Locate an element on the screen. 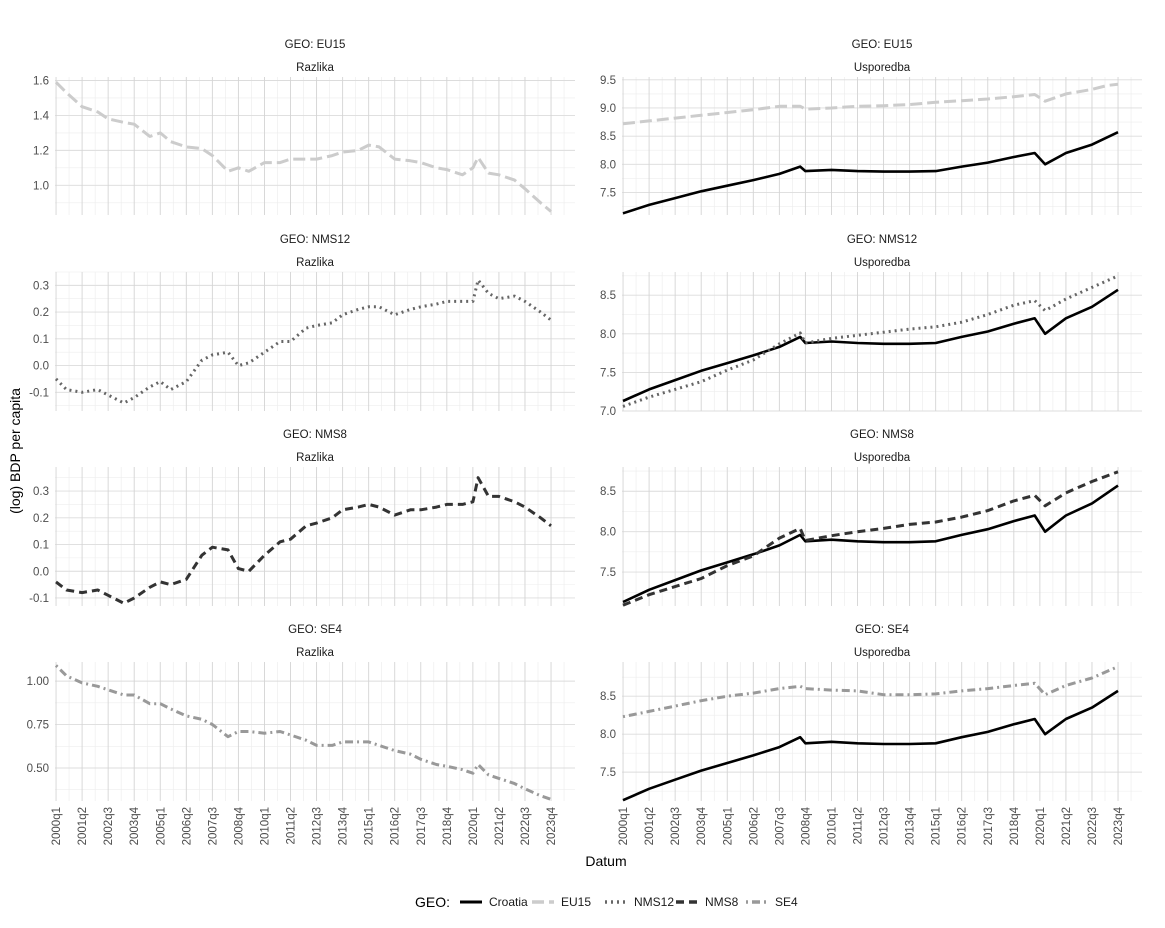  y-tick-label: 0.50 is located at coordinates (38, 769).